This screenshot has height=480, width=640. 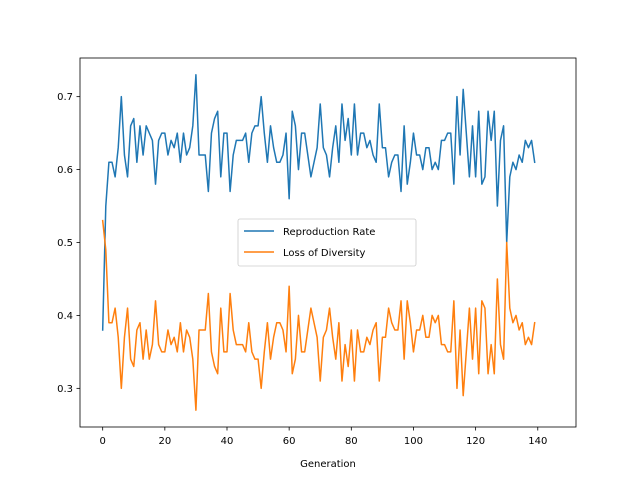 I want to click on x-tick-label: 20, so click(x=164, y=441).